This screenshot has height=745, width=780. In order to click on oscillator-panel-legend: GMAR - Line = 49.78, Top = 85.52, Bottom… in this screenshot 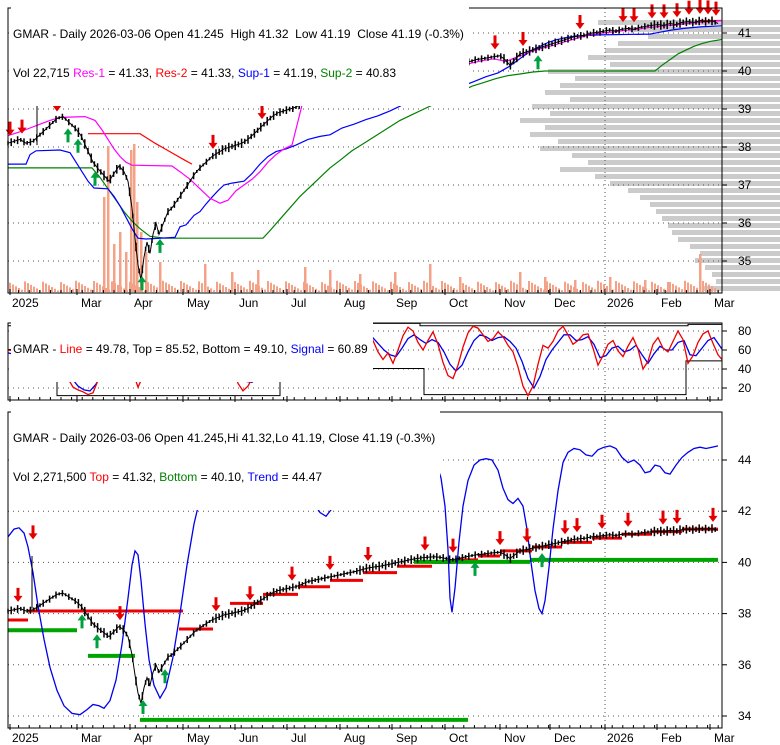, I will do `click(190, 349)`.